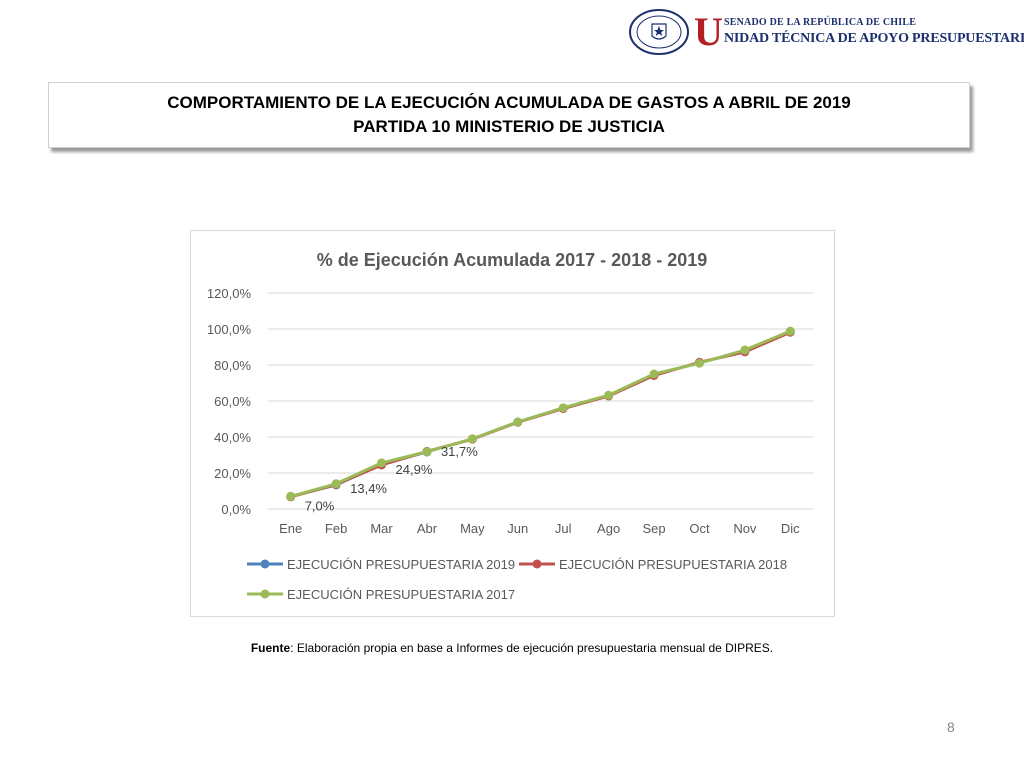  I want to click on logo-initial: U, so click(708, 31).